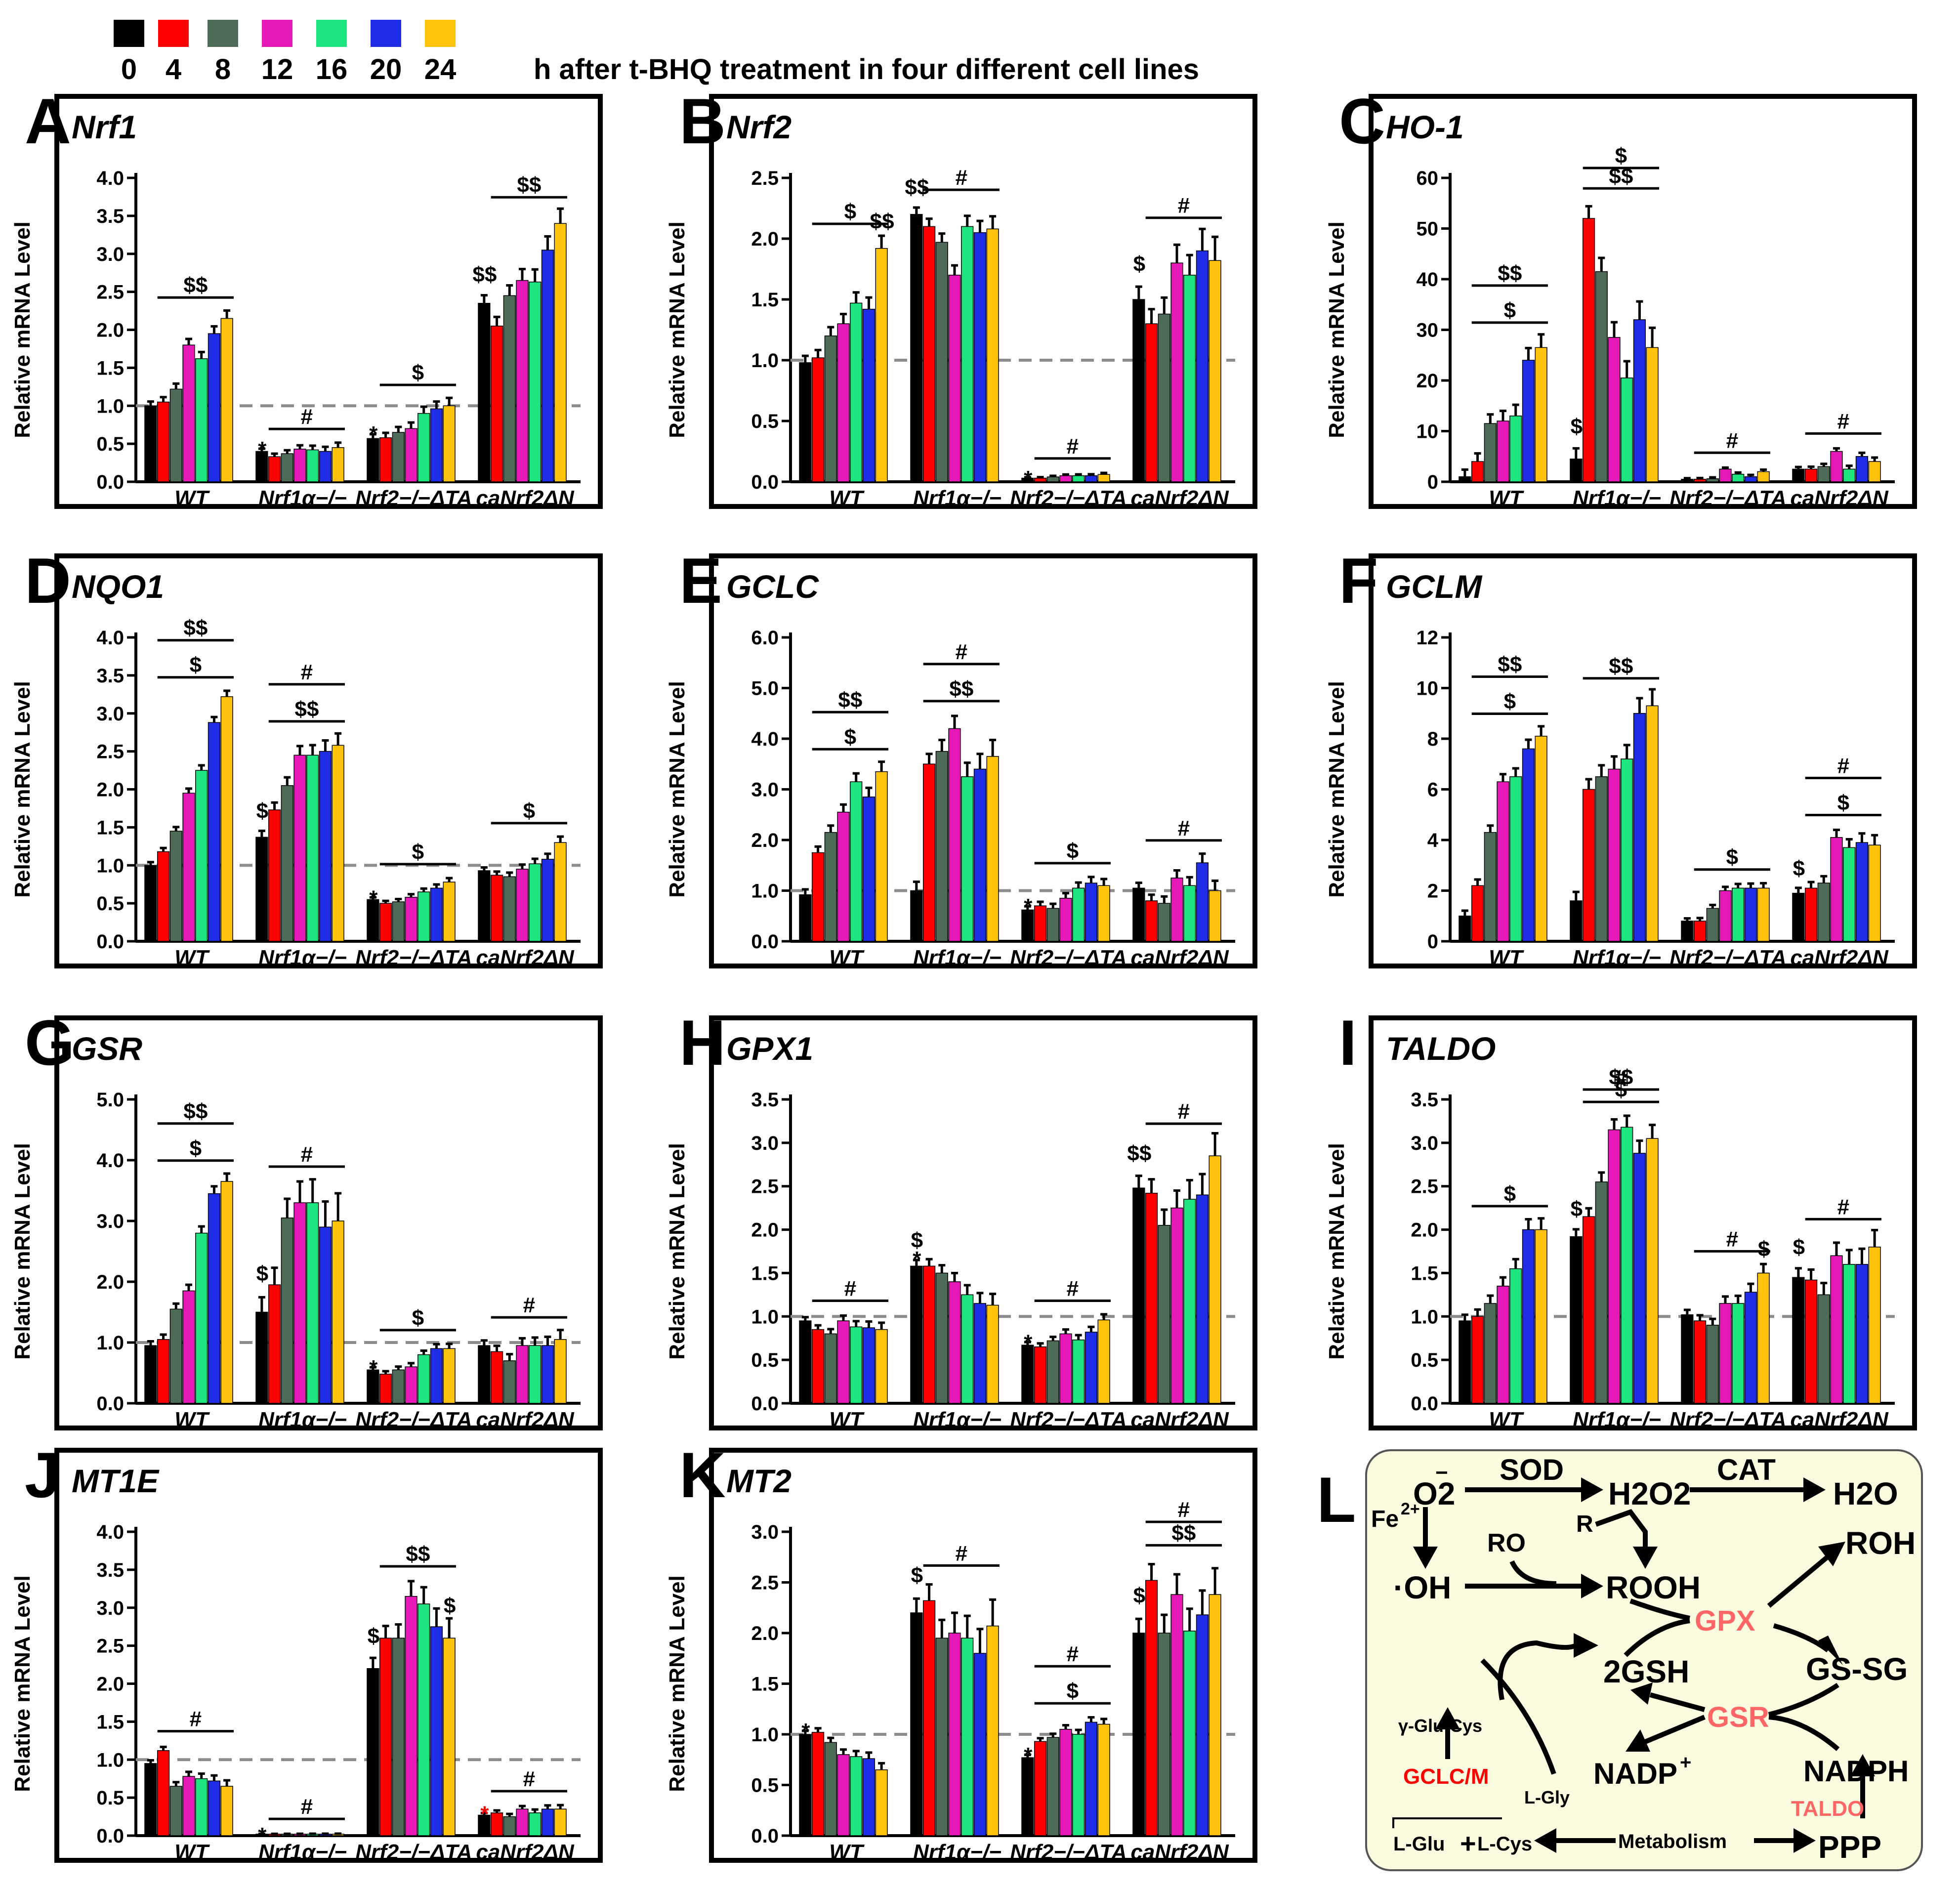 The image size is (1960, 1889). I want to click on y-tick-label: 4, so click(1433, 840).